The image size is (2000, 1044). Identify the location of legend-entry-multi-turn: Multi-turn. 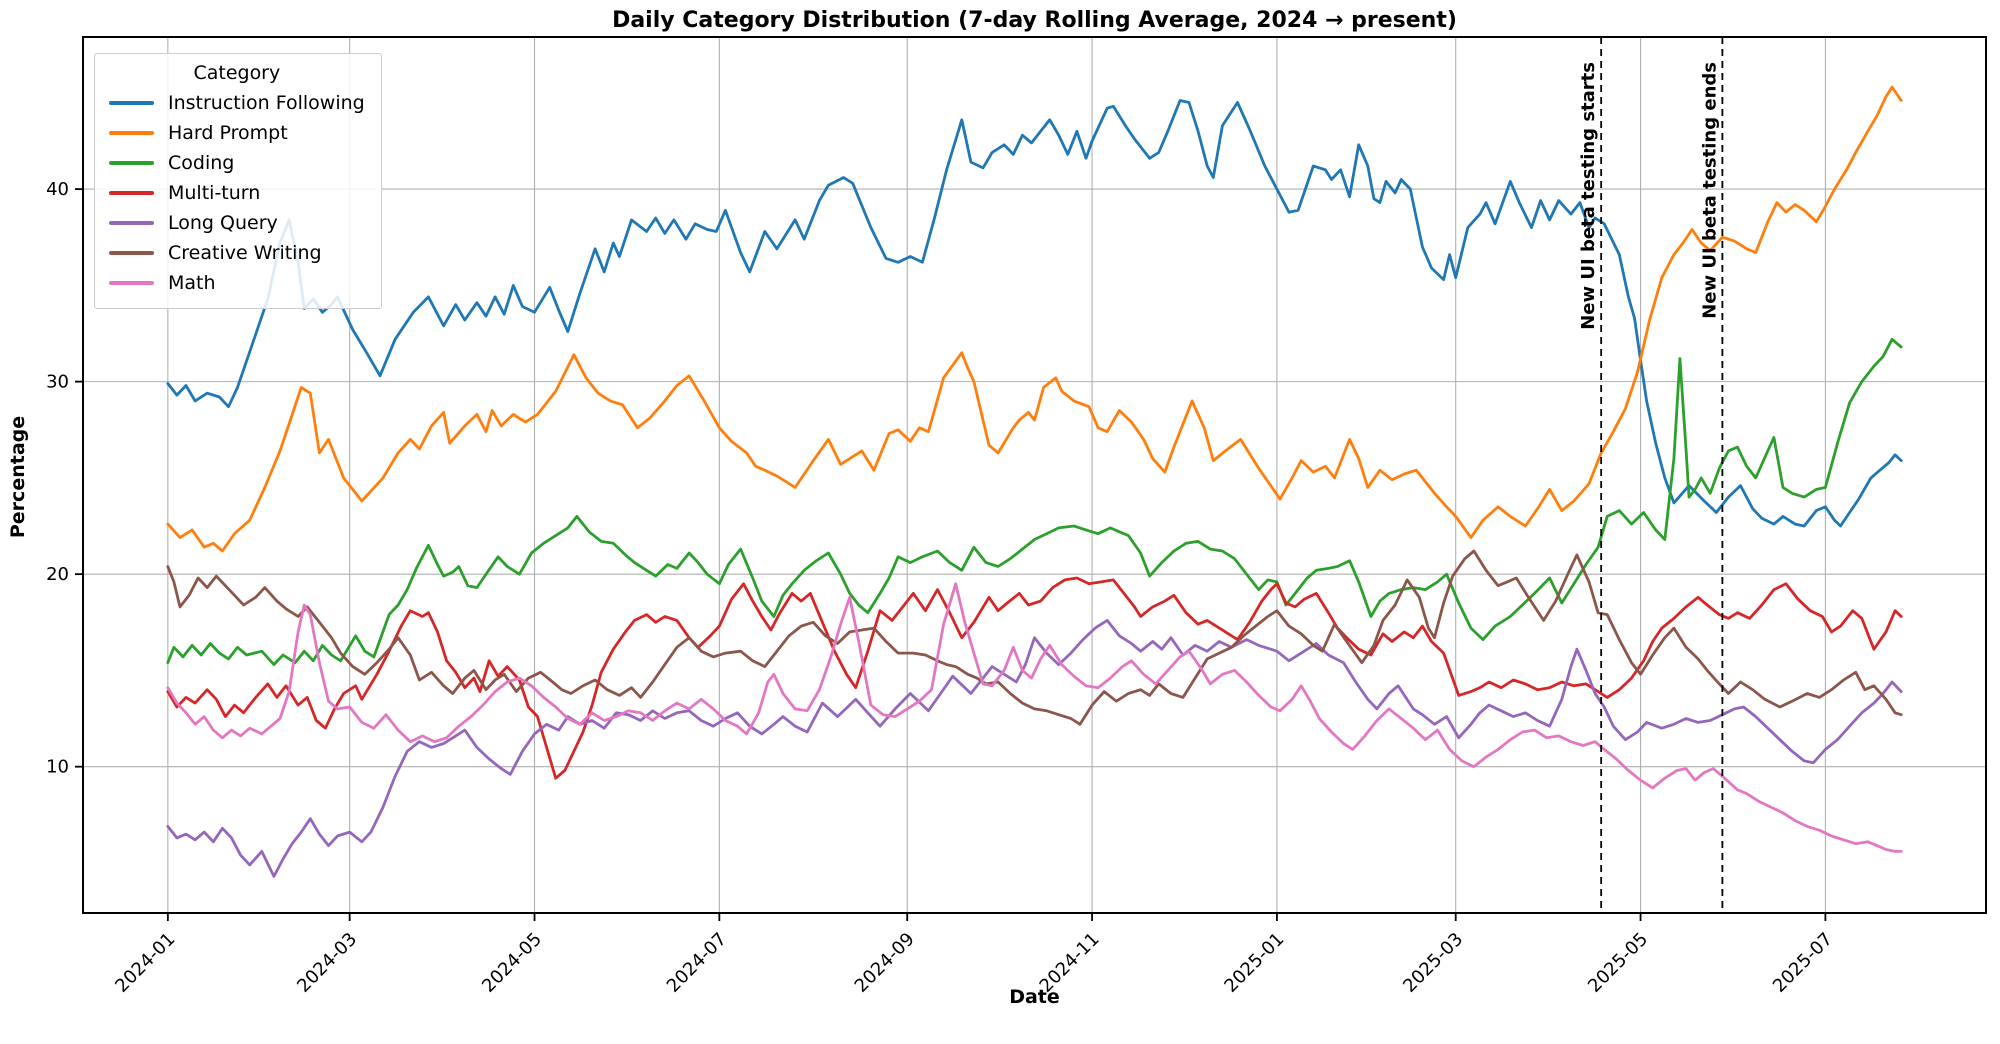
(237, 193).